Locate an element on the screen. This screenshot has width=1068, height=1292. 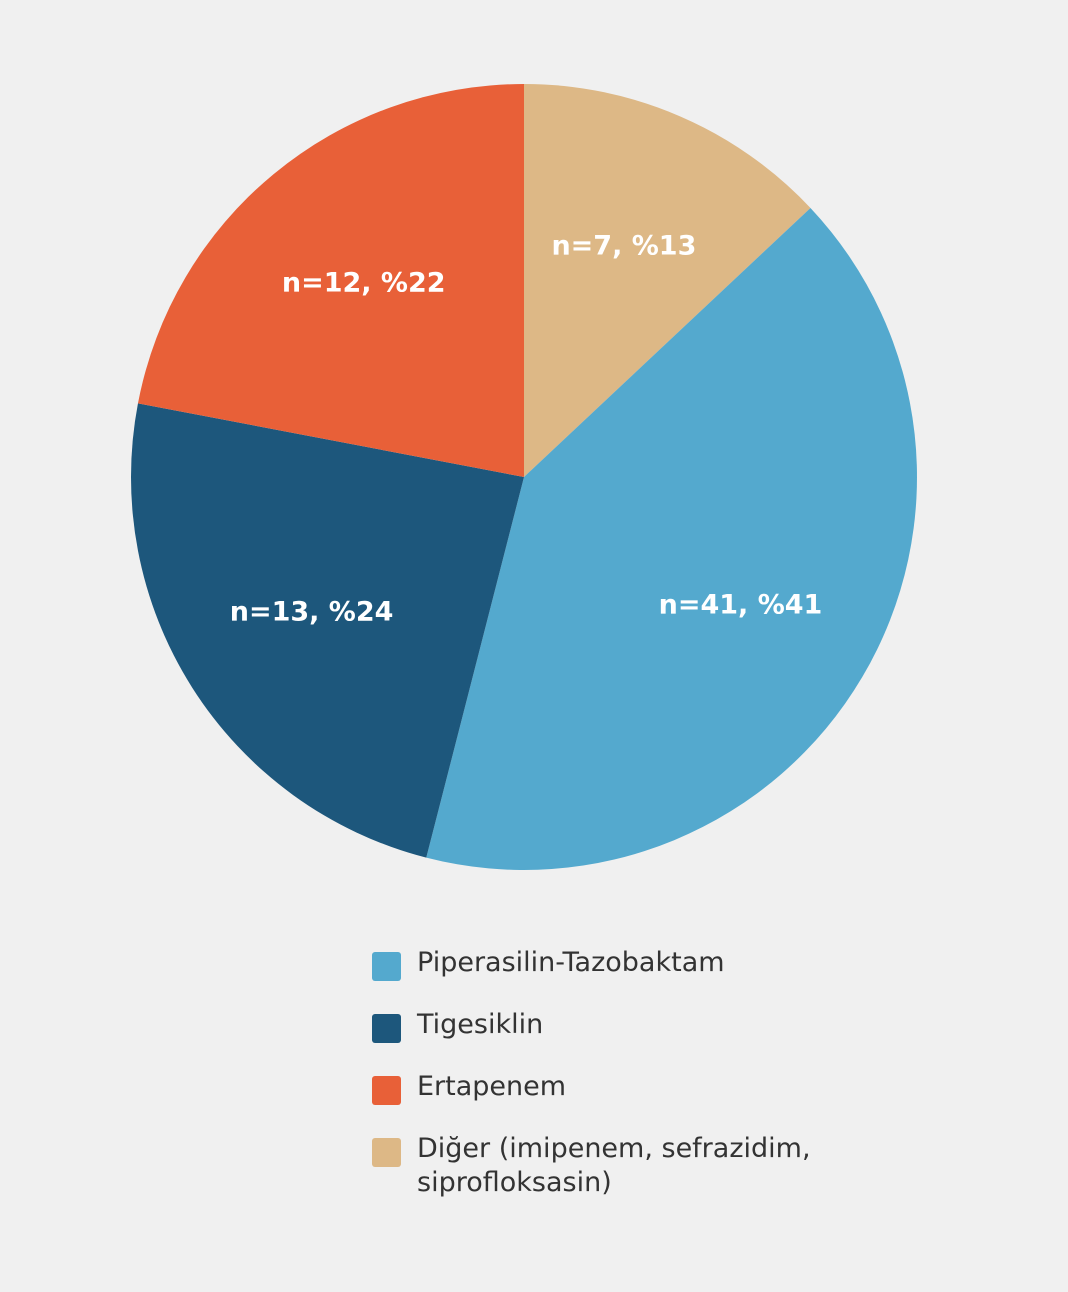
legend-label-piperasilin-tazobaktam: Piperasilin-Tazobaktam is located at coordinates (571, 962).